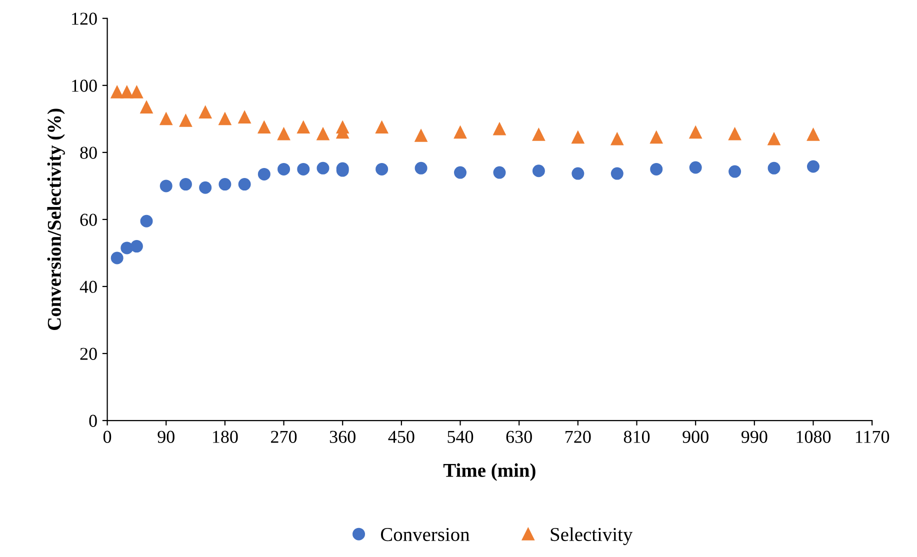 This screenshot has width=917, height=557. I want to click on x-tick-label: 90, so click(166, 436).